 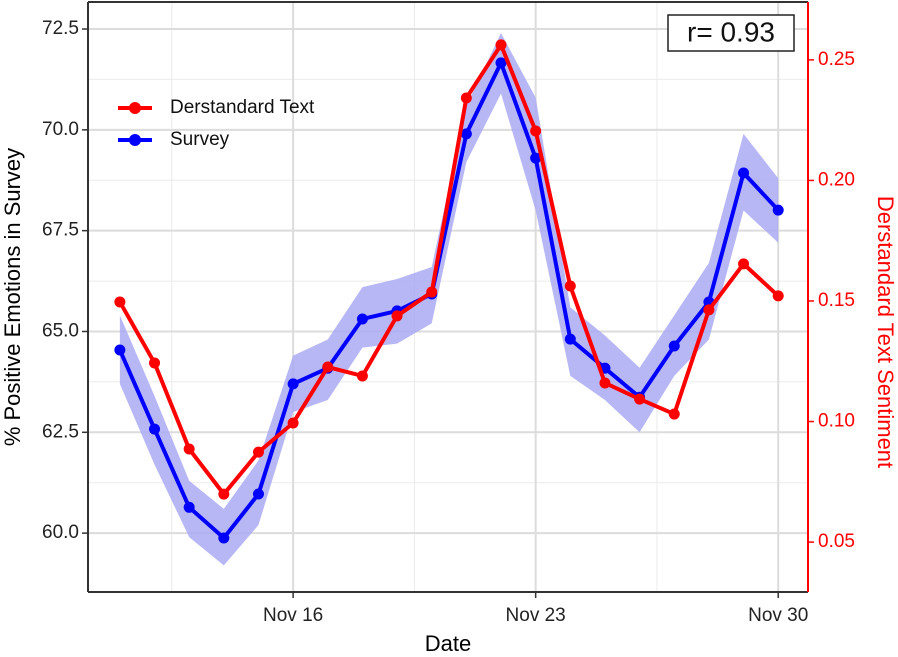 What do you see at coordinates (12, 297) in the screenshot?
I see `y-axis-label: % Positive Emotions in Survey` at bounding box center [12, 297].